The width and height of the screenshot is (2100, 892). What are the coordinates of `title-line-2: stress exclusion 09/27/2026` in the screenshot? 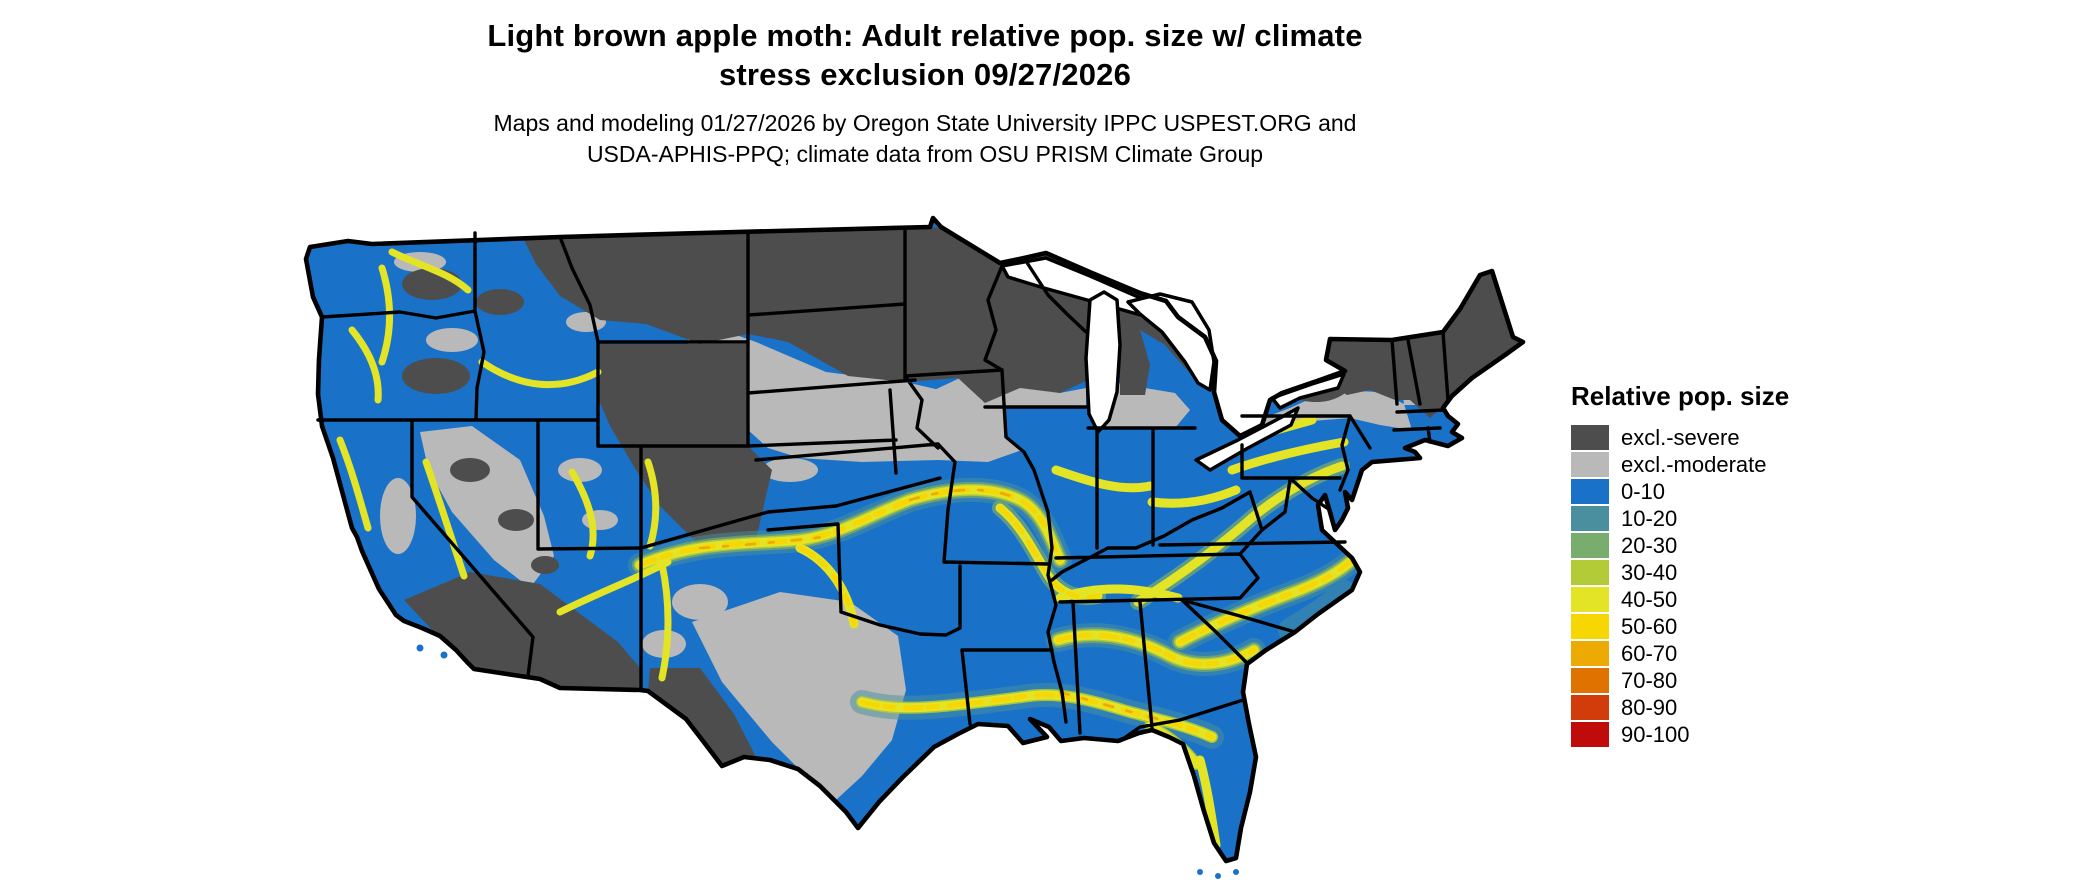 It's located at (925, 74).